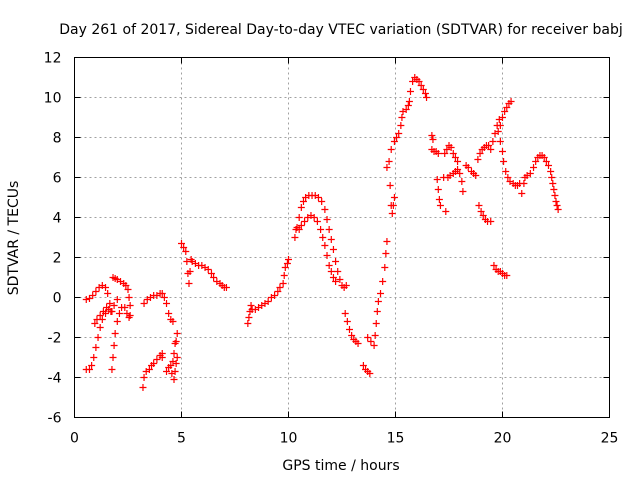  I want to click on x-tick-label: 0, so click(74, 439).